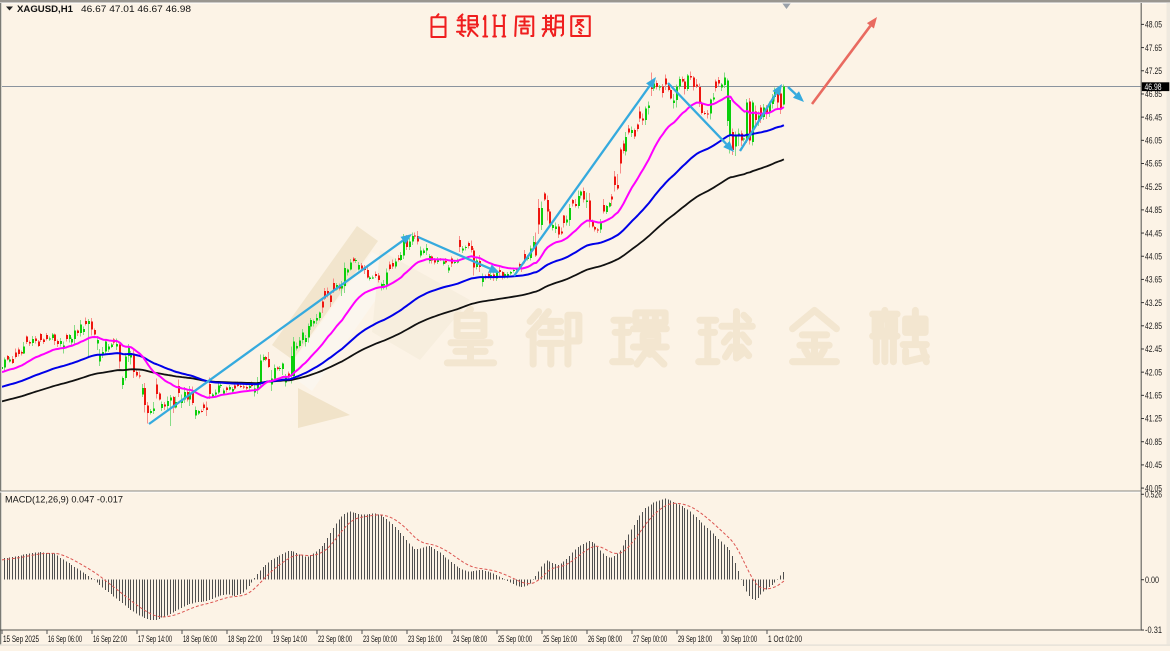 The width and height of the screenshot is (1170, 651). What do you see at coordinates (1153, 187) in the screenshot?
I see `svg-text: 45.25` at bounding box center [1153, 187].